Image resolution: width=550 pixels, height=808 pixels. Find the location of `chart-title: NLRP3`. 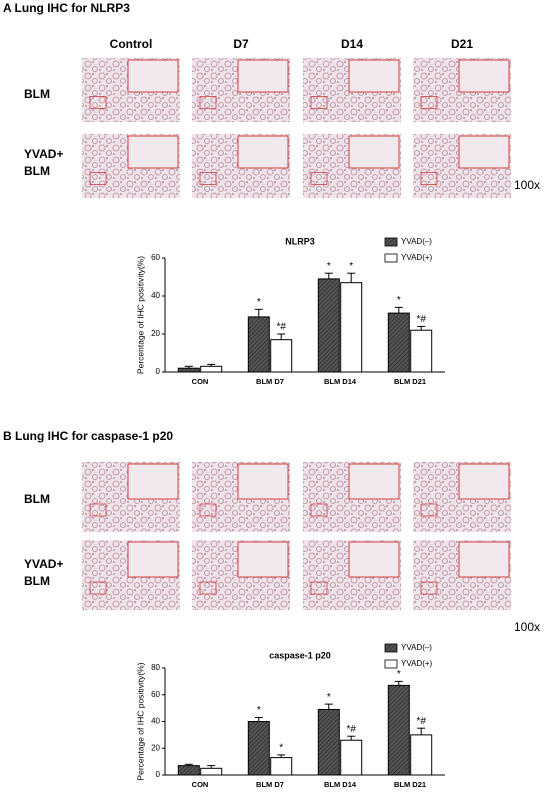

chart-title: NLRP3 is located at coordinates (300, 241).